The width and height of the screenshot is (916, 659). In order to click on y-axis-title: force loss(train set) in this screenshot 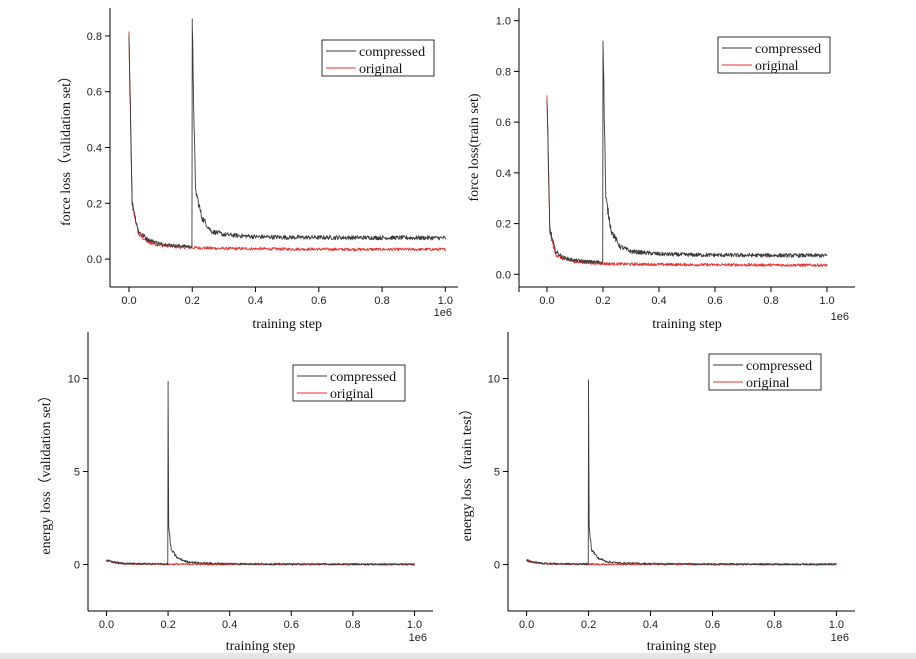, I will do `click(474, 147)`.